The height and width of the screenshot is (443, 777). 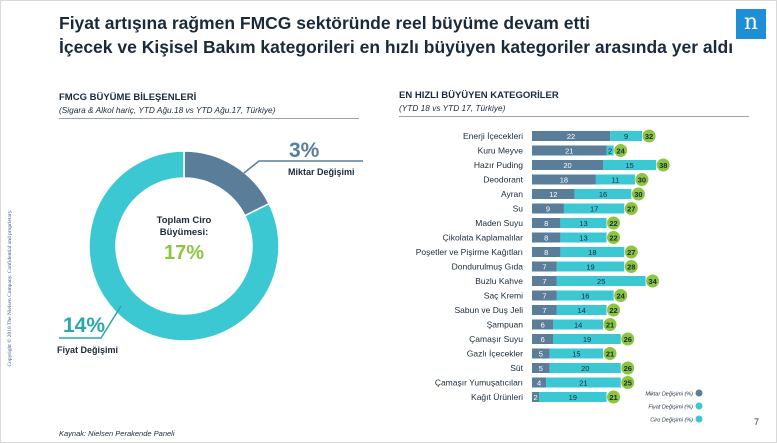 I want to click on bar-volume-label: 20, so click(x=567, y=165).